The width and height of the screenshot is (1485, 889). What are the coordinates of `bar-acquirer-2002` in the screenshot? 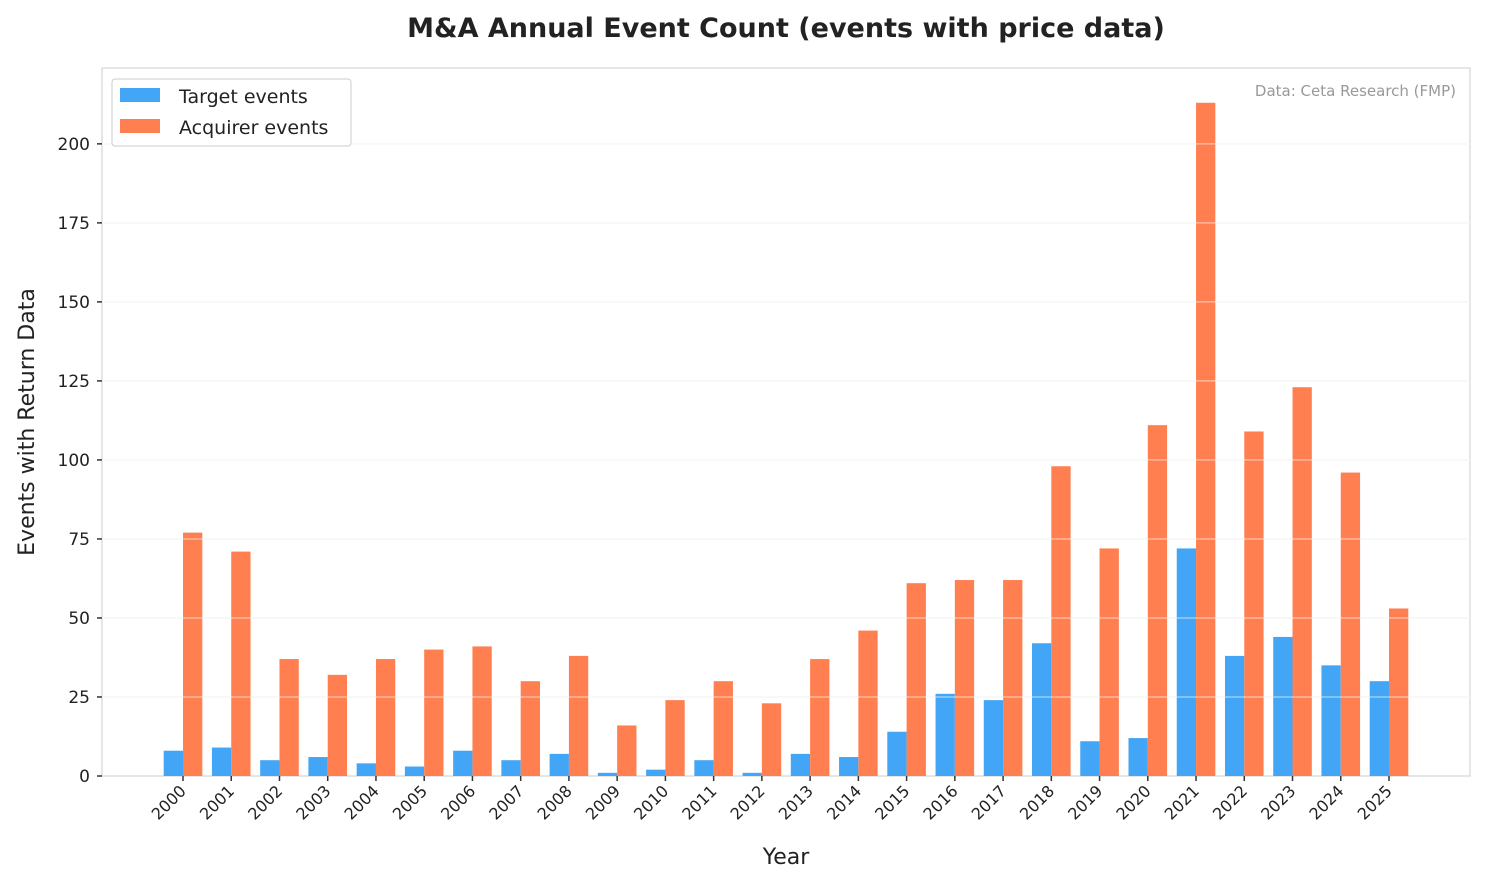 It's located at (289, 717).